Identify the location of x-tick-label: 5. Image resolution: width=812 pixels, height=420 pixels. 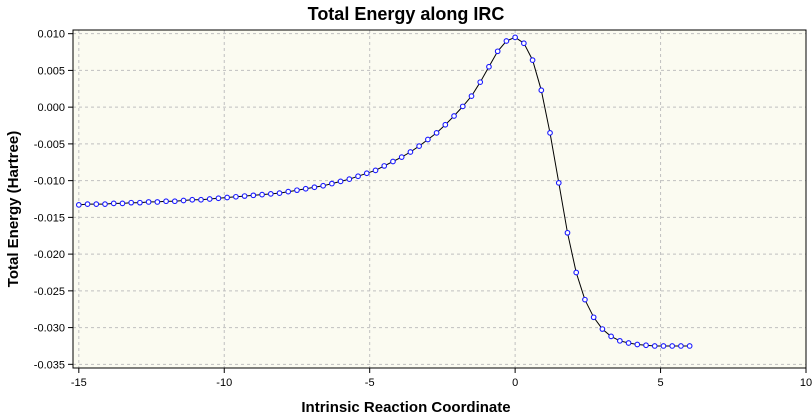
(661, 383).